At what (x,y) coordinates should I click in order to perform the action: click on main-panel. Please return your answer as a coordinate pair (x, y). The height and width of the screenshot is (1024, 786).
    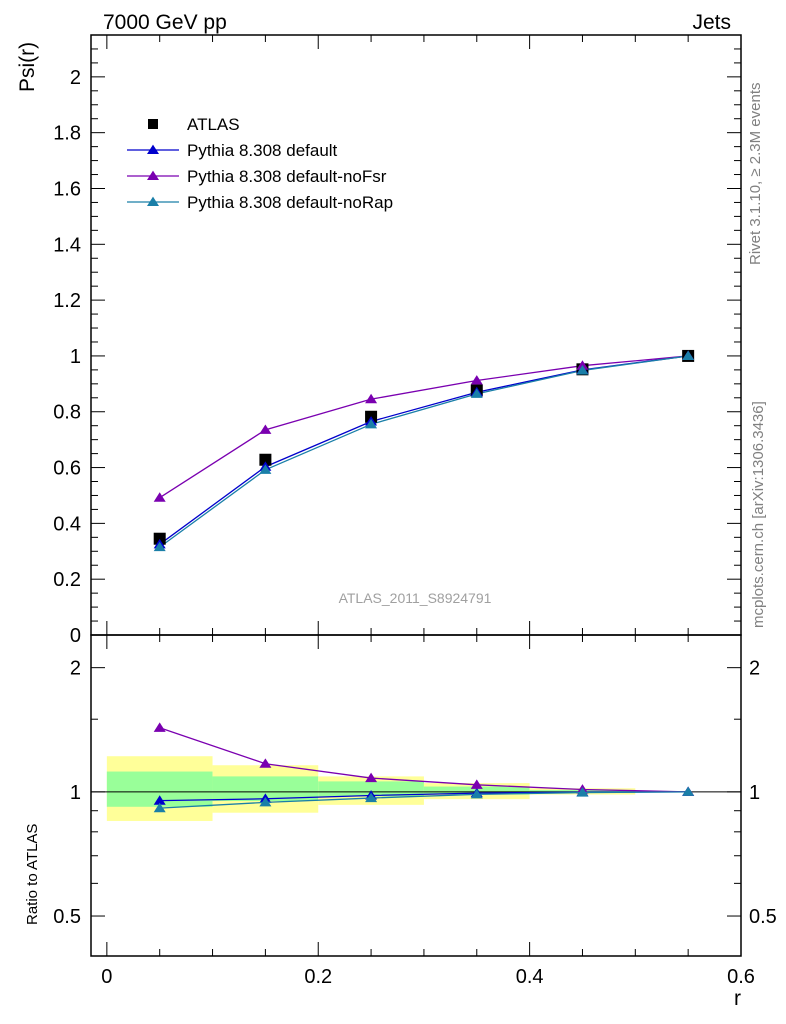
    Looking at the image, I should click on (424, 450).